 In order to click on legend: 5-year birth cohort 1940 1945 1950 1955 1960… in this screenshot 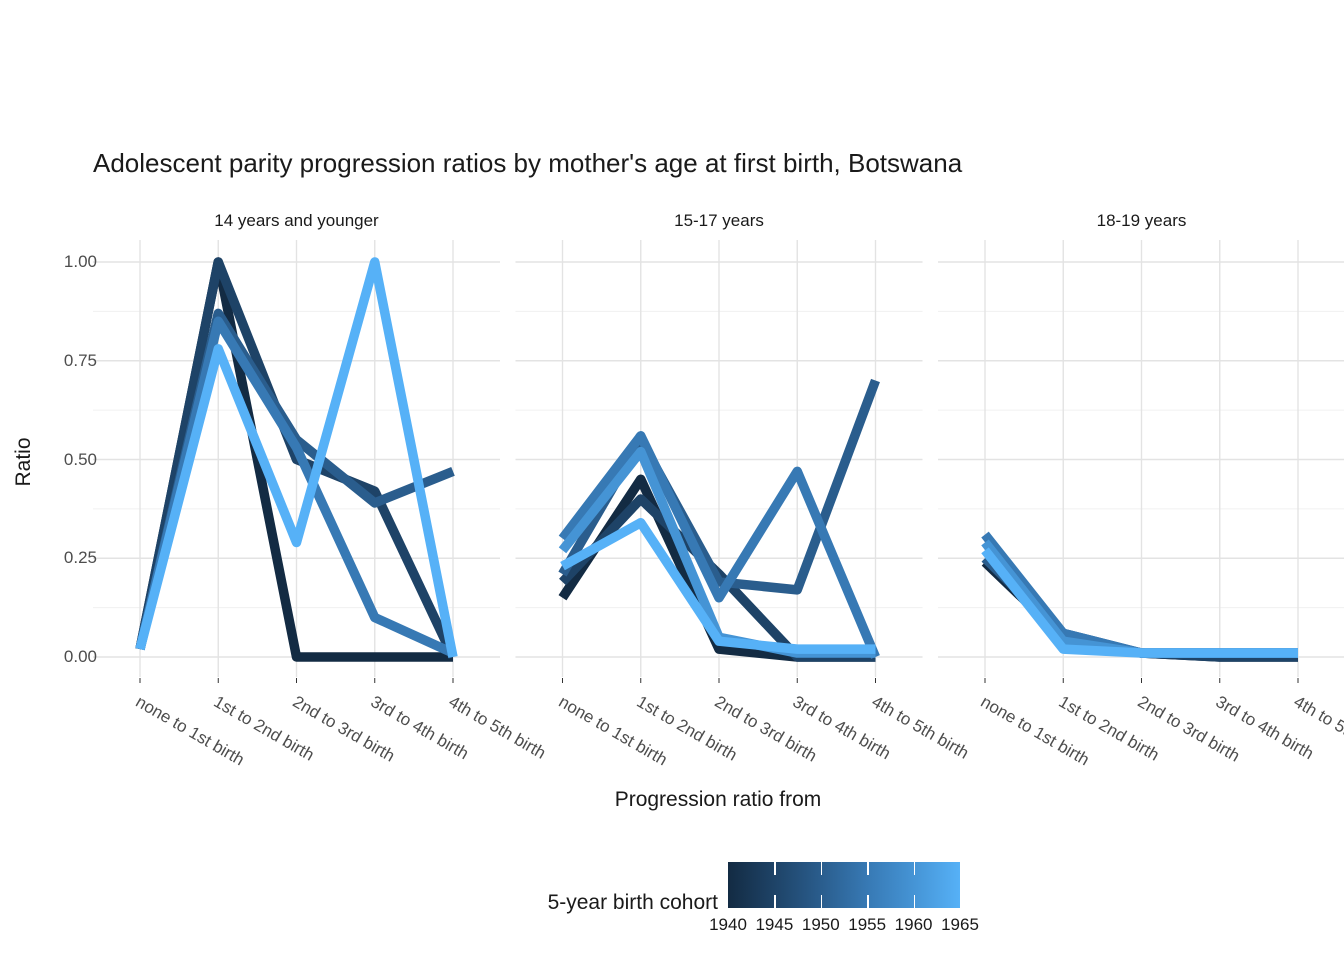, I will do `click(672, 905)`.